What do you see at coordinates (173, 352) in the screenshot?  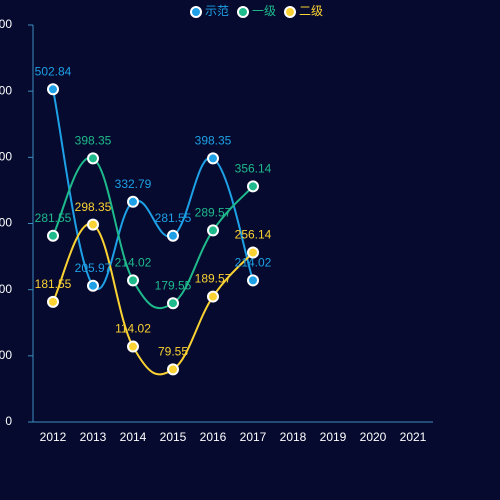 I see `data-label: 79.55` at bounding box center [173, 352].